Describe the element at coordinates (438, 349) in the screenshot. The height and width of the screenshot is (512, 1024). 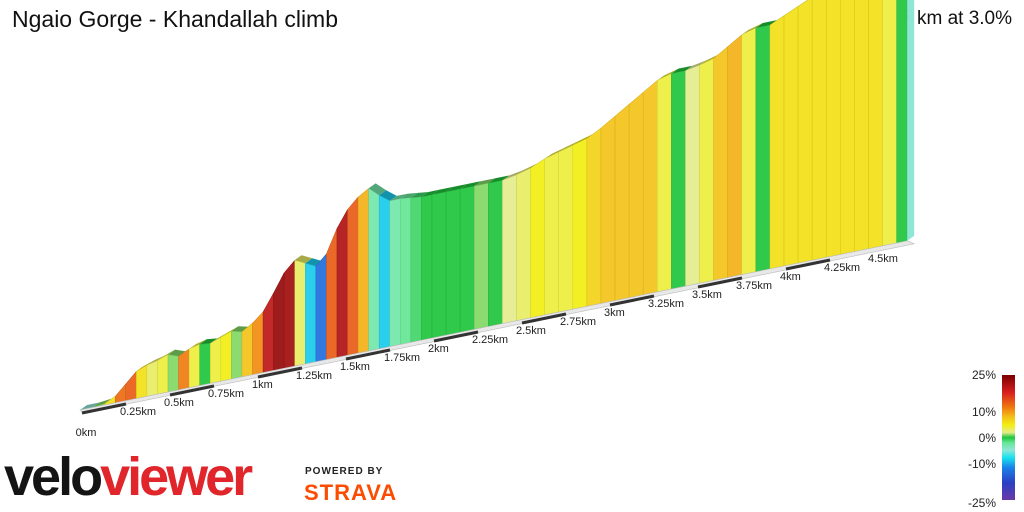
I see `x-tick-label: 2km` at that location.